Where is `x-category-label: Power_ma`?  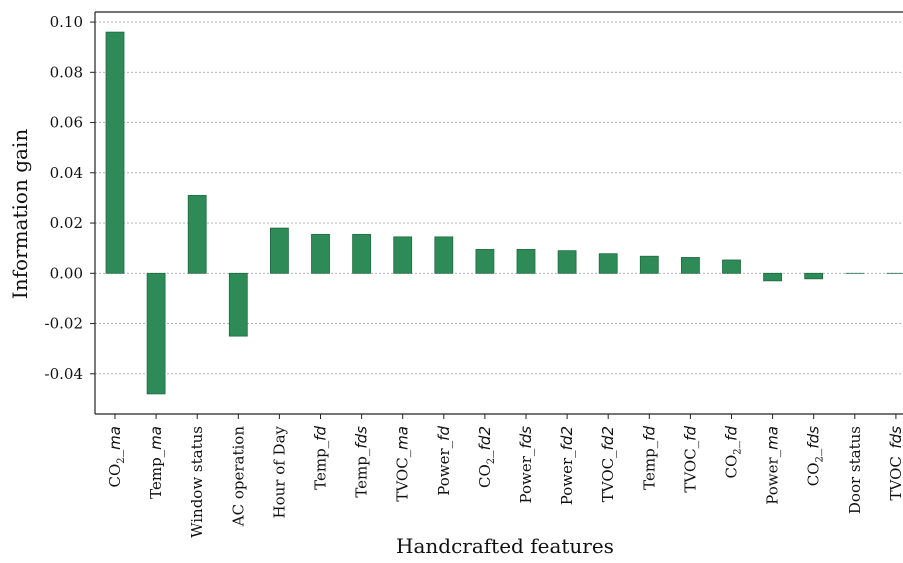 x-category-label: Power_ma is located at coordinates (773, 465).